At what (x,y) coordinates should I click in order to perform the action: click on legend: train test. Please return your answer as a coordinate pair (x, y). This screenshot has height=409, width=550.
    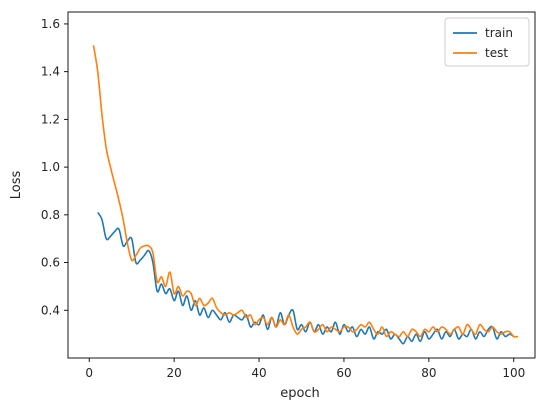
    Looking at the image, I should click on (487, 42).